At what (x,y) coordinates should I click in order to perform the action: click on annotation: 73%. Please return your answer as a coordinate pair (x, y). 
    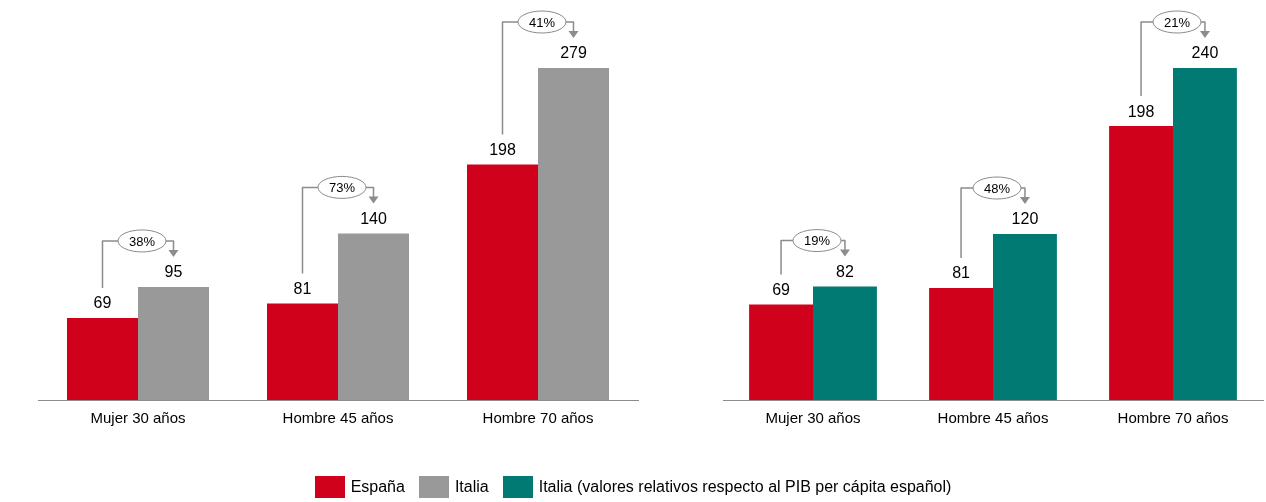
    Looking at the image, I should click on (342, 187).